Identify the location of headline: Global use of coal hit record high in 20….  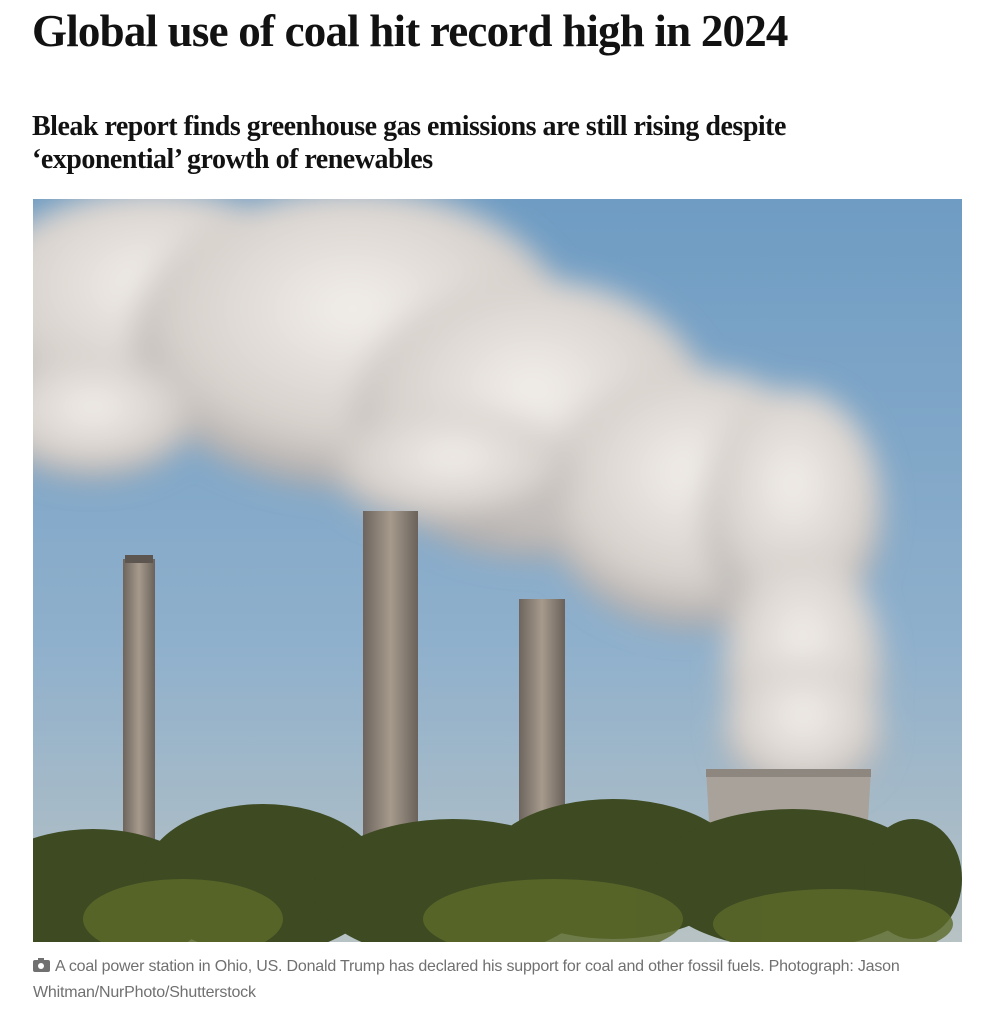
(410, 31).